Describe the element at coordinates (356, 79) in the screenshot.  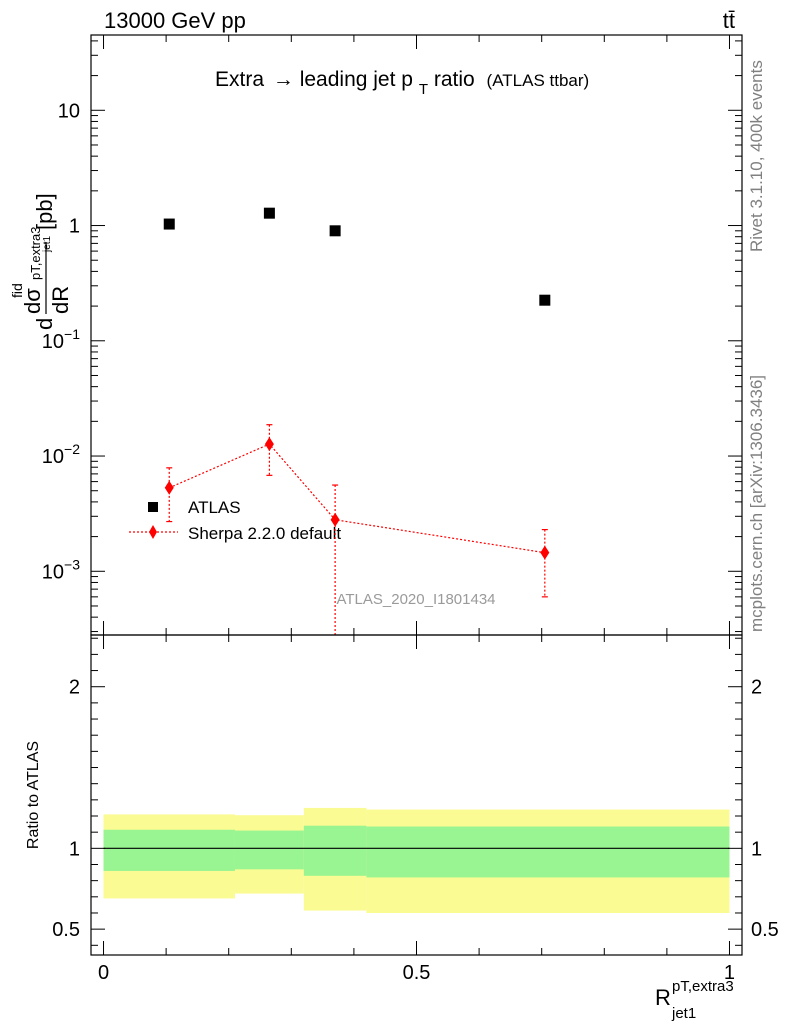
I see `title-part-leading: leading jet p` at that location.